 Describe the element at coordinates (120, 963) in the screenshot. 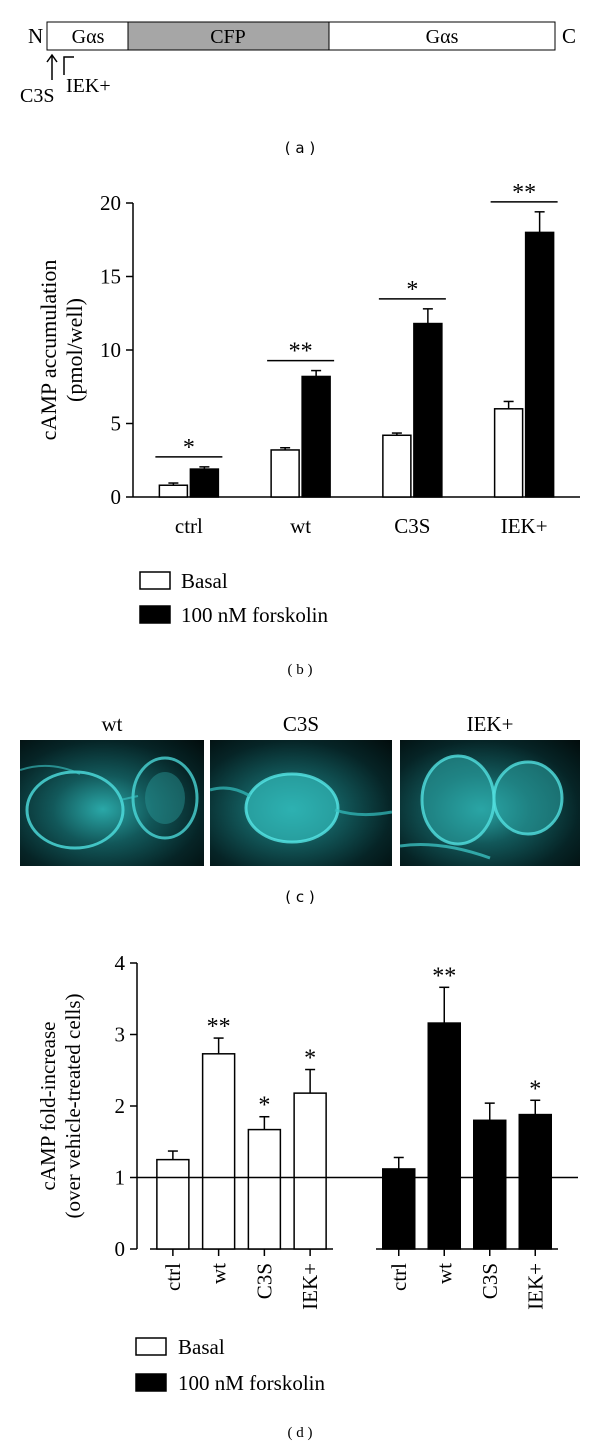

I see `y-tick-label: 4` at that location.